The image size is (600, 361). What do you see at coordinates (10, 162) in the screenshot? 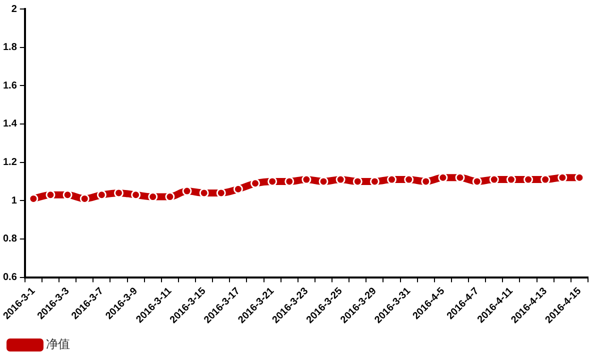
I see `y-tick-label: 1.2` at bounding box center [10, 162].